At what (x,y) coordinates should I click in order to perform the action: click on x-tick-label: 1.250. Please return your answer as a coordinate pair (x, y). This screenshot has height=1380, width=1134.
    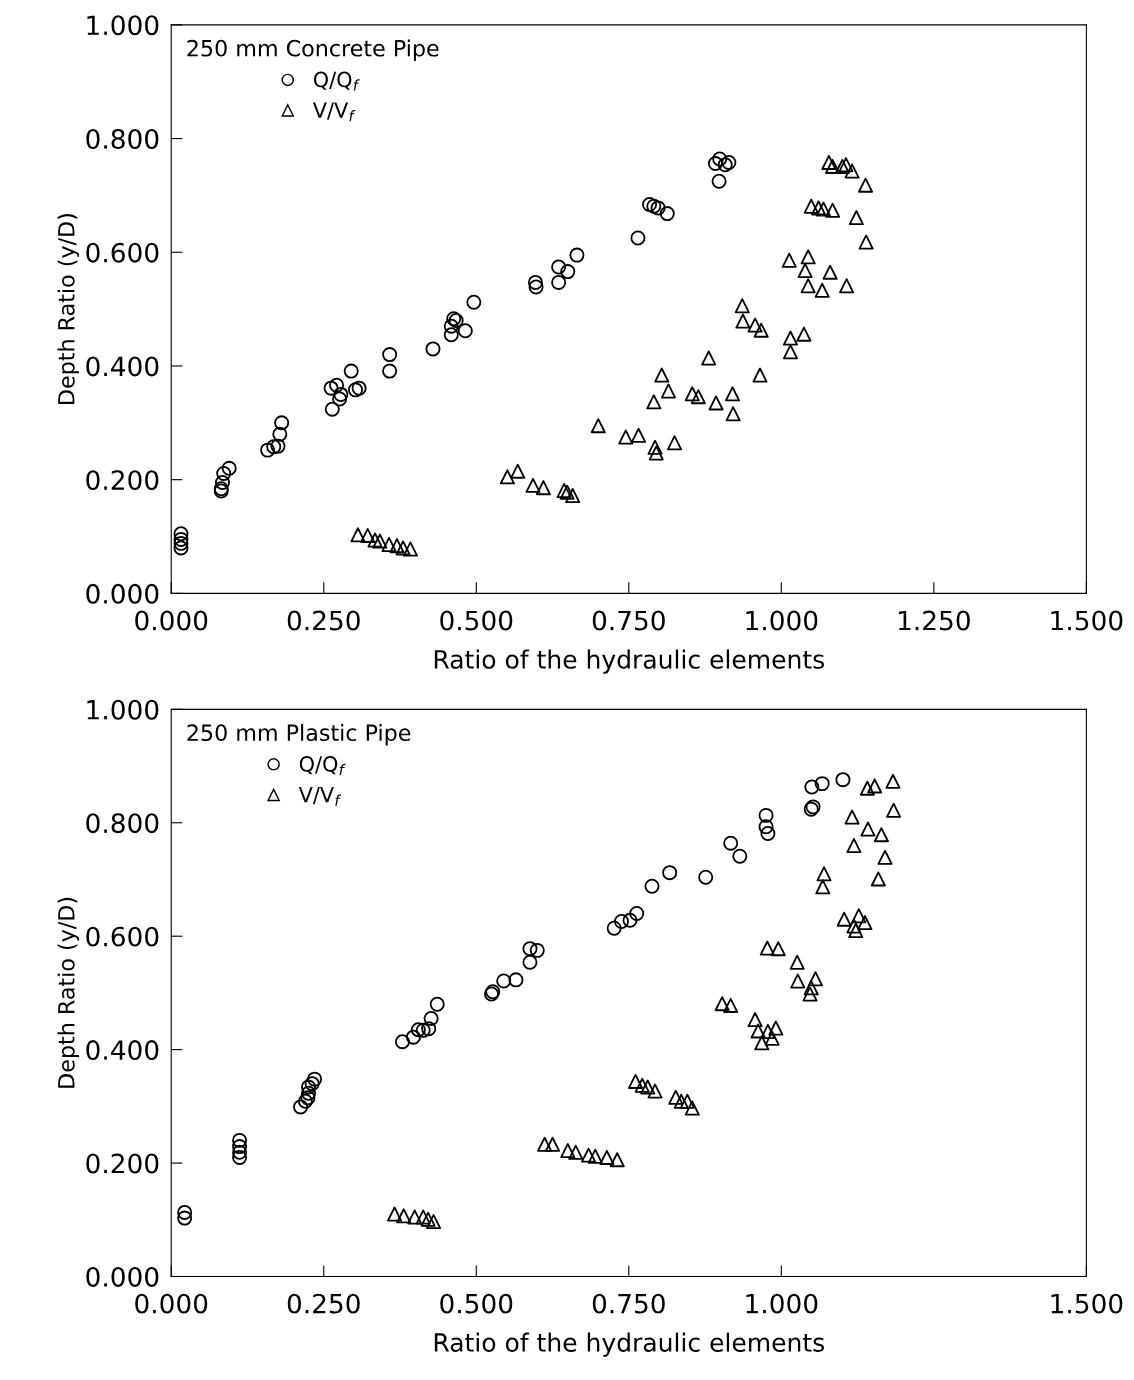
    Looking at the image, I should click on (934, 620).